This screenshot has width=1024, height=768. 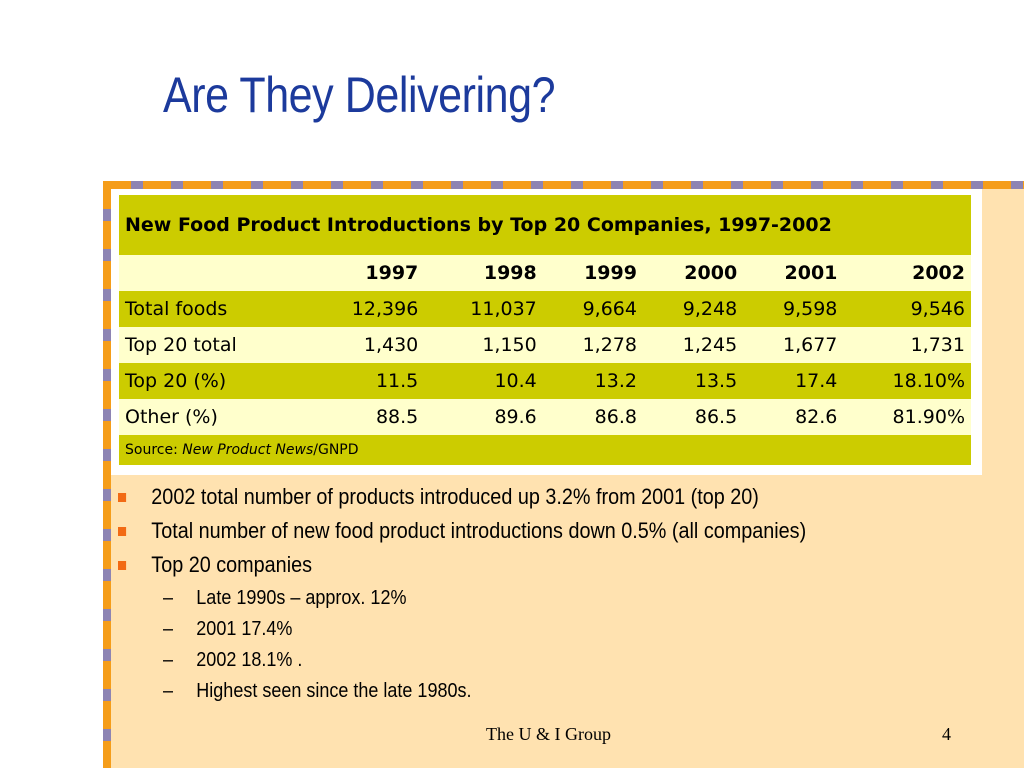 What do you see at coordinates (693, 309) in the screenshot?
I see `table-cell: 9,248` at bounding box center [693, 309].